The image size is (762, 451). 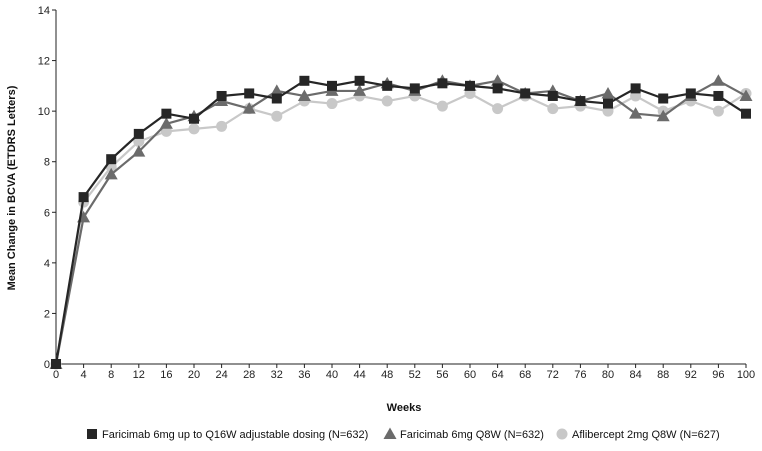 I want to click on x-tick-label: 0, so click(x=56, y=375).